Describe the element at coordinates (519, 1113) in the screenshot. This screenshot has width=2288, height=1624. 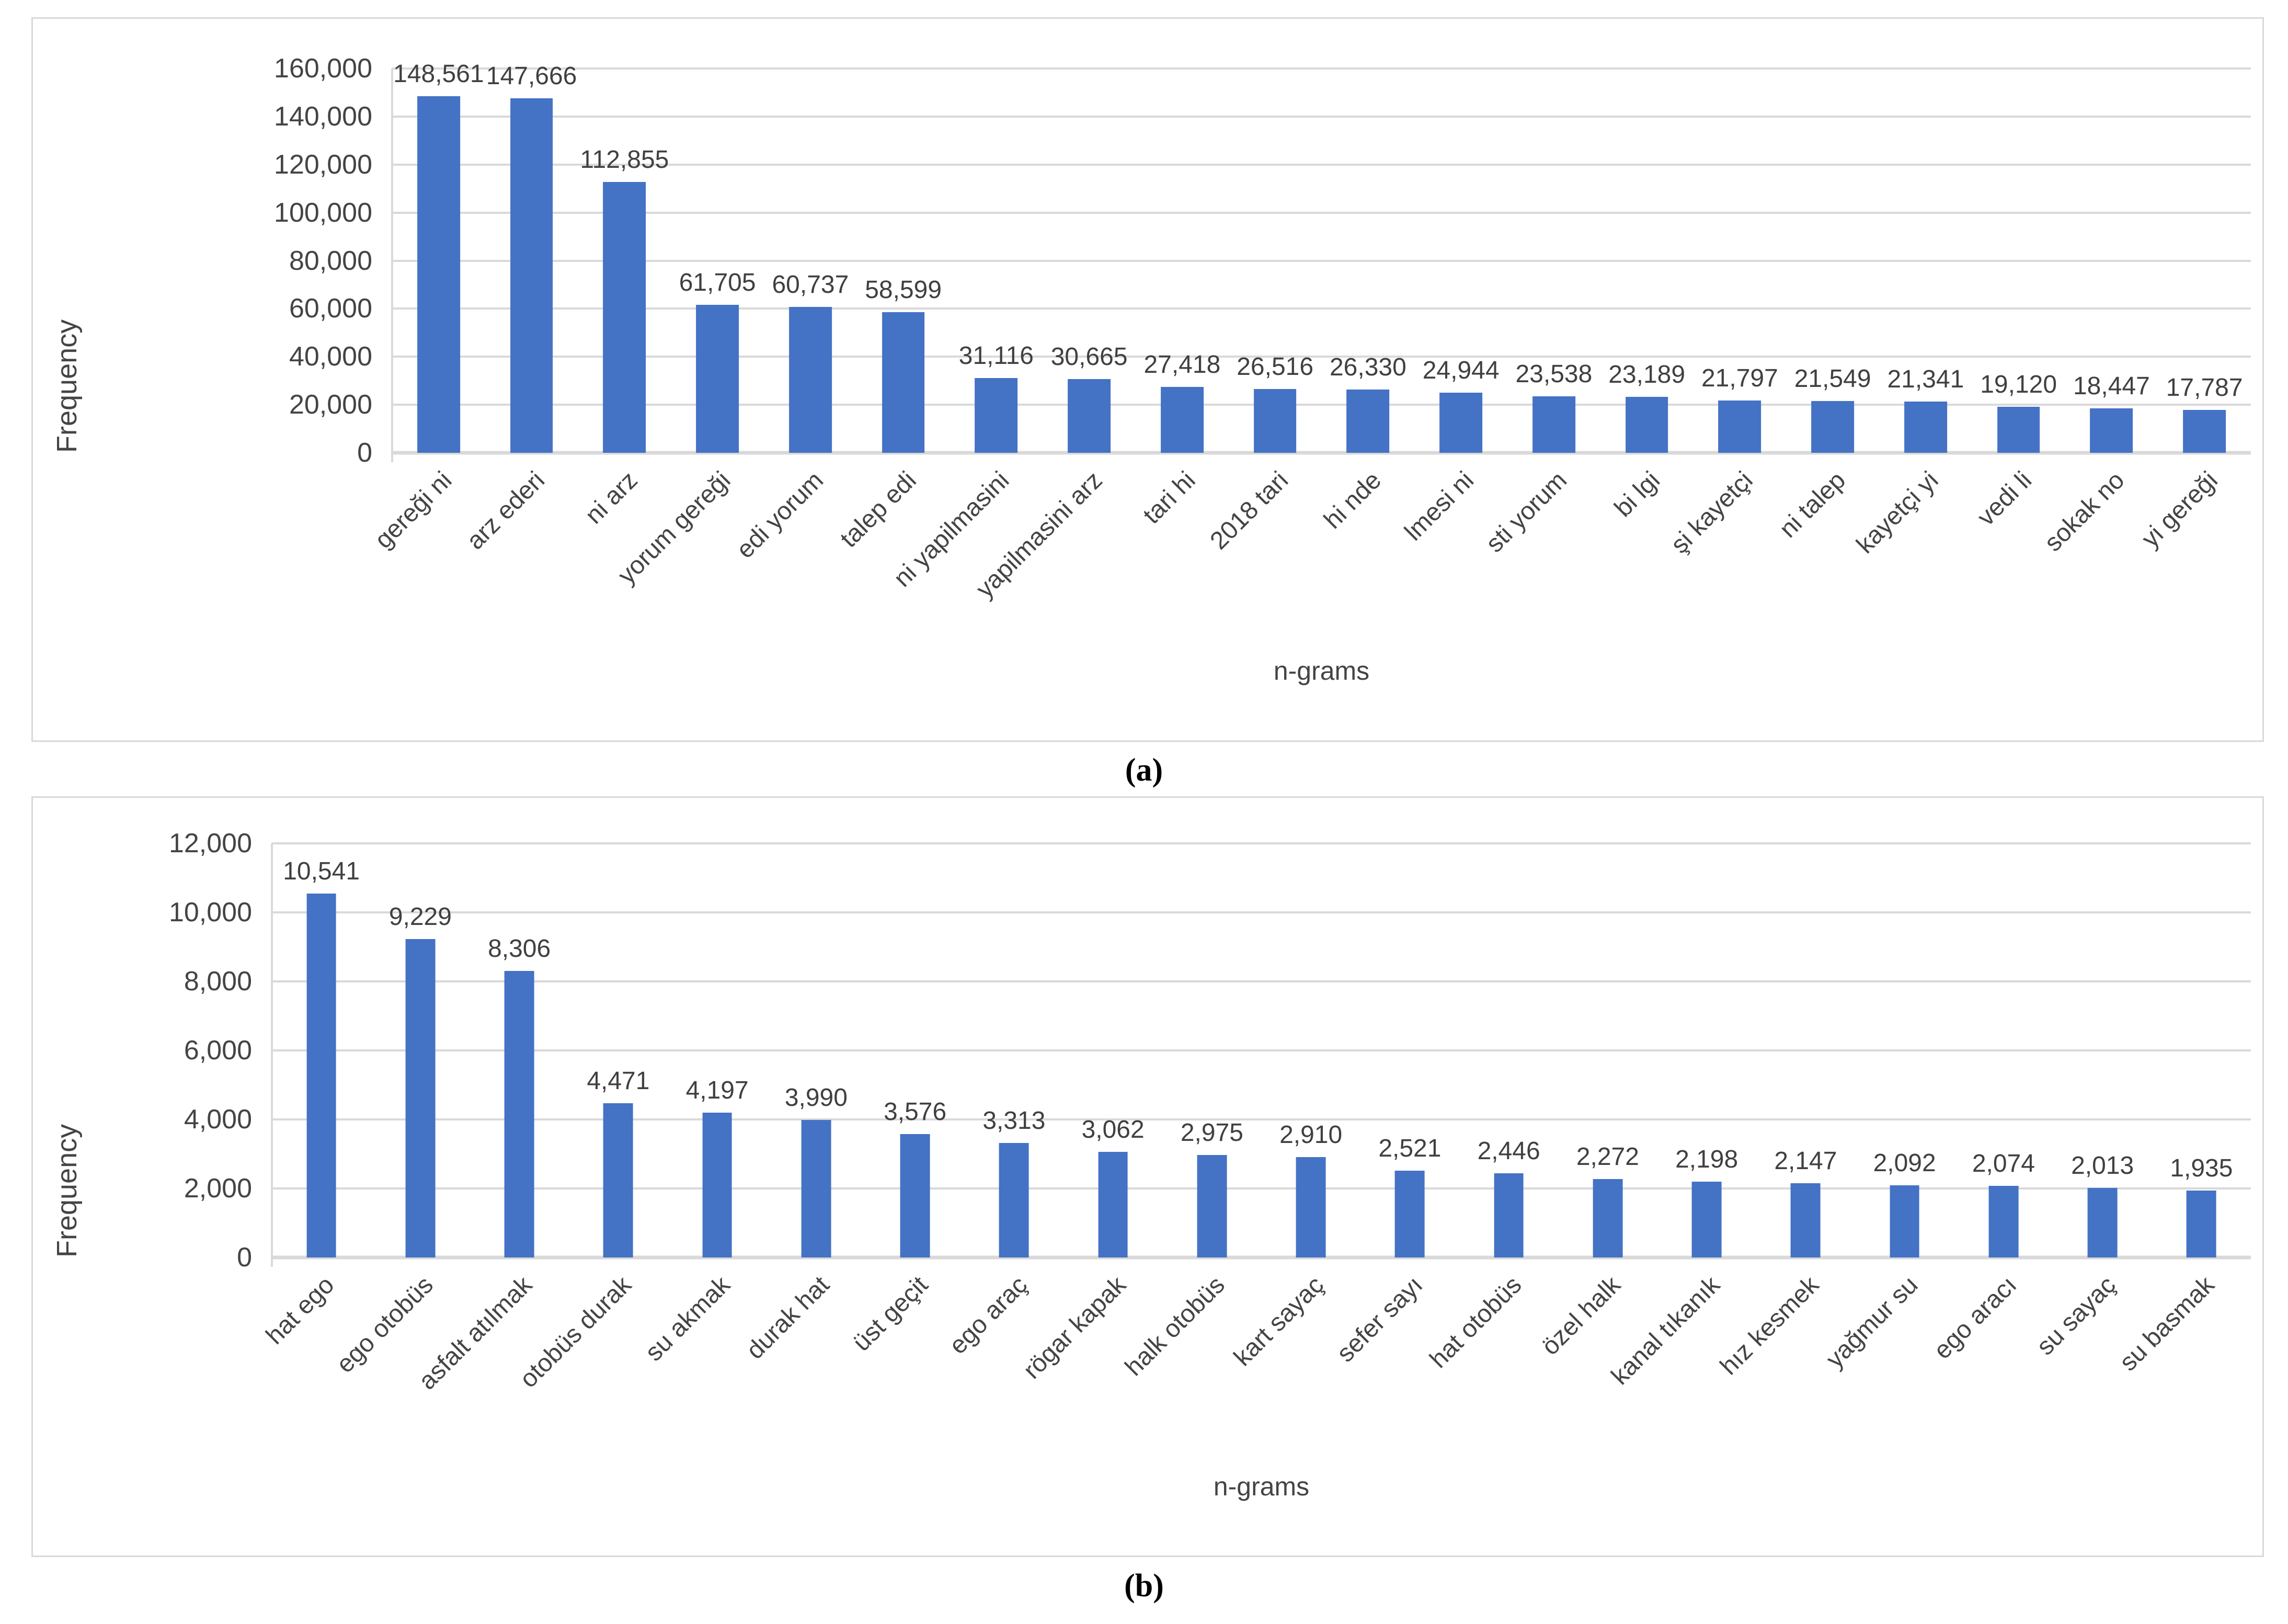
I see `bar-asfalt atılmak` at that location.